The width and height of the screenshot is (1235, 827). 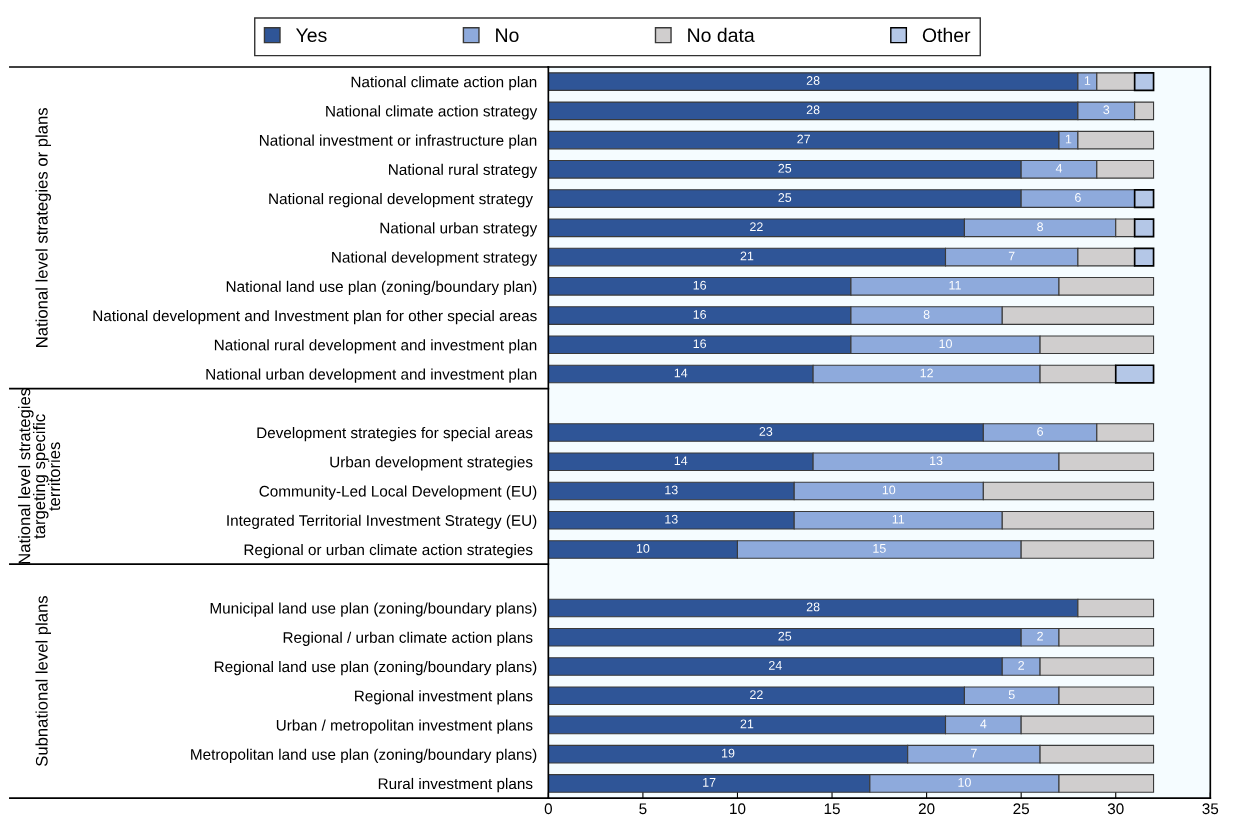 What do you see at coordinates (643, 809) in the screenshot?
I see `x-tick-label: 5` at bounding box center [643, 809].